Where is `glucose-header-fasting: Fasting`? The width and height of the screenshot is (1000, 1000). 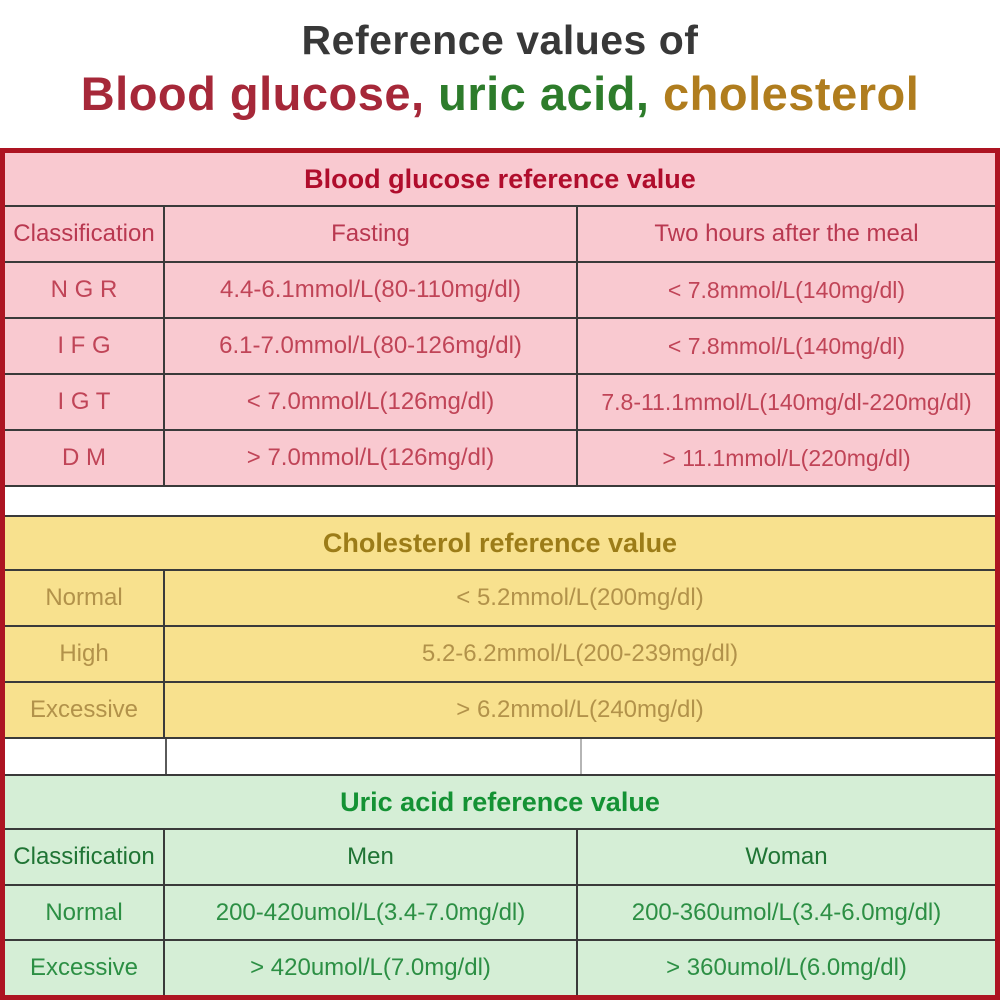
glucose-header-fasting: Fasting is located at coordinates (371, 234).